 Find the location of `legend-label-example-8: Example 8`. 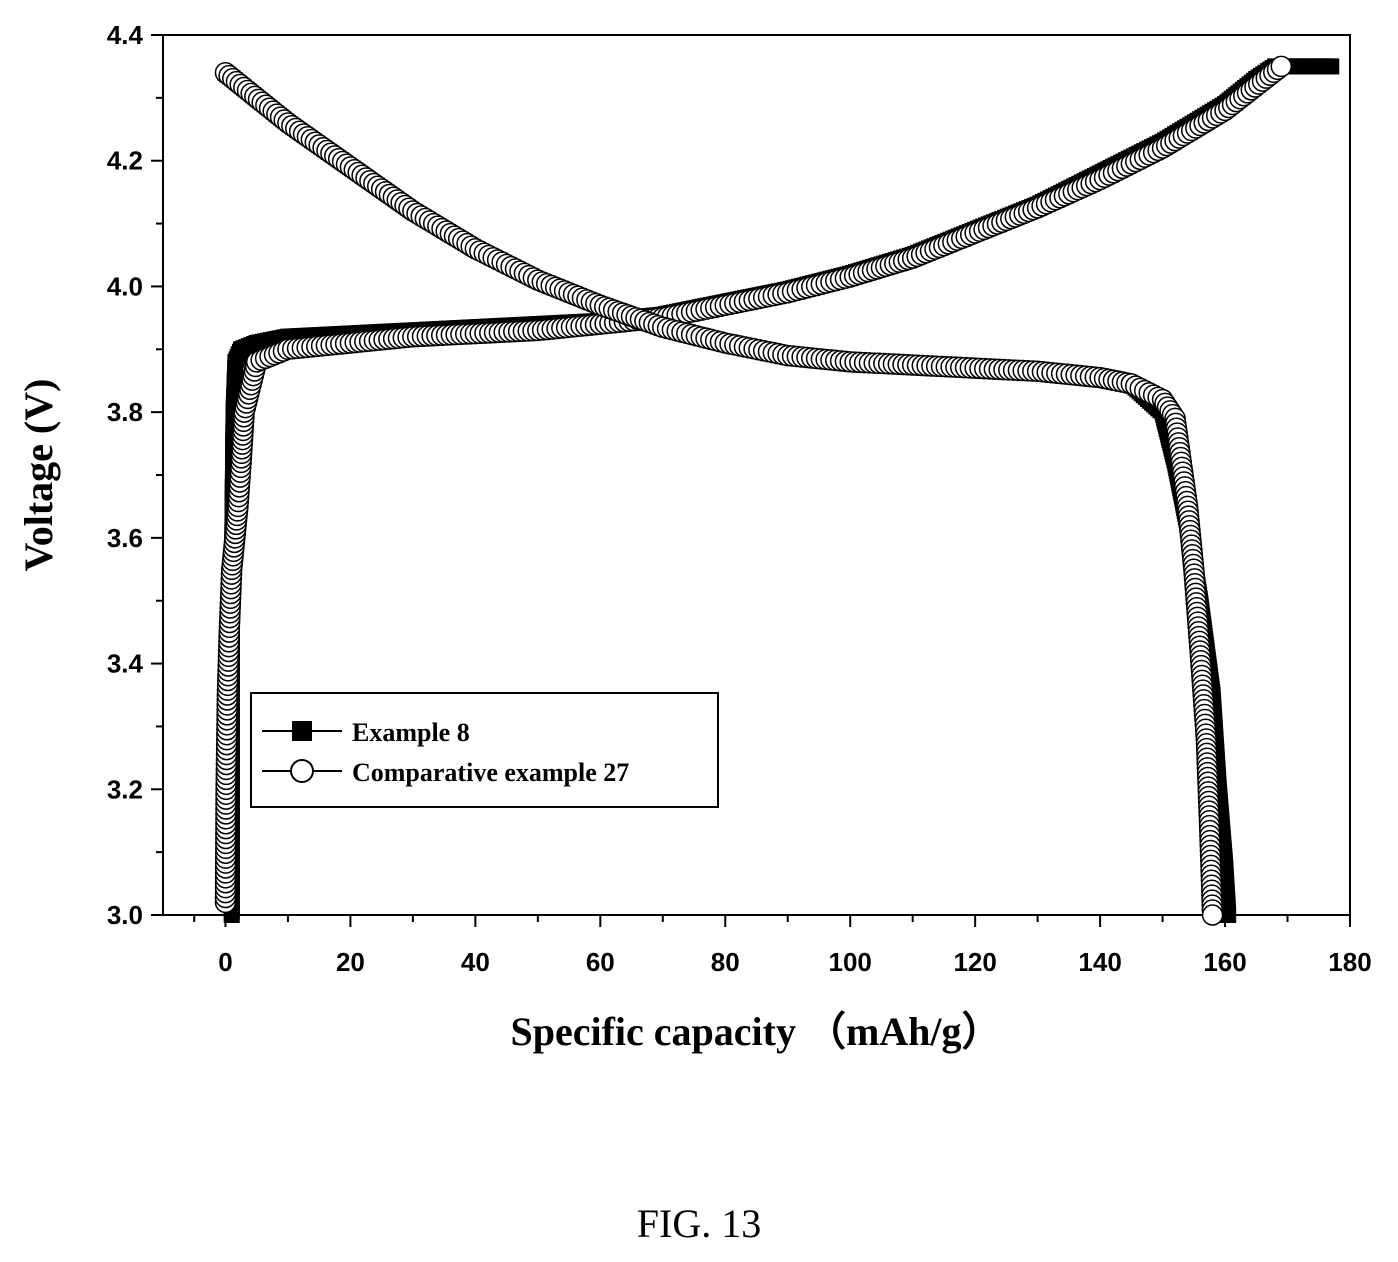

legend-label-example-8: Example 8 is located at coordinates (411, 732).